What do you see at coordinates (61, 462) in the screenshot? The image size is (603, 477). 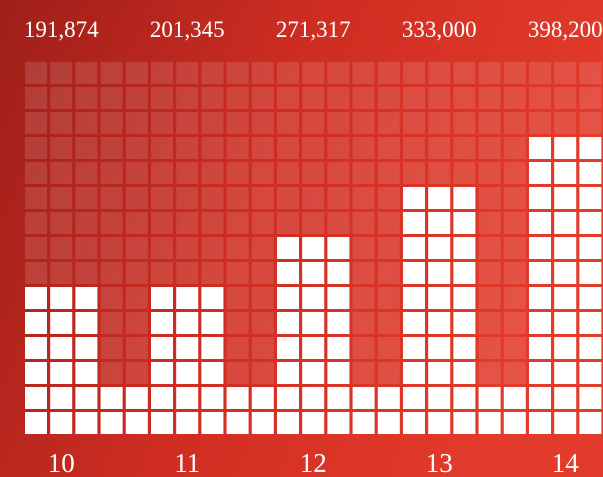 I see `category-label: 10` at bounding box center [61, 462].